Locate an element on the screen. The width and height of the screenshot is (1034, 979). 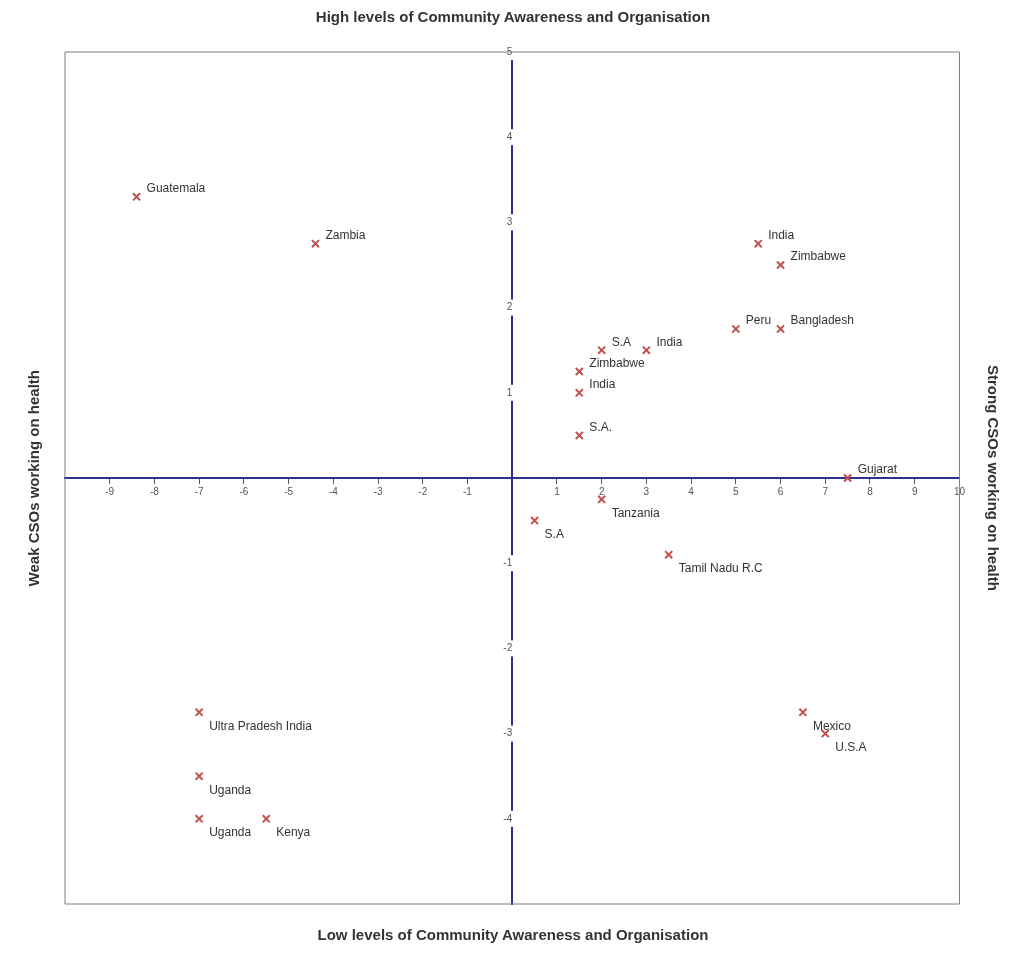
x-tick-label: -4 is located at coordinates (333, 491).